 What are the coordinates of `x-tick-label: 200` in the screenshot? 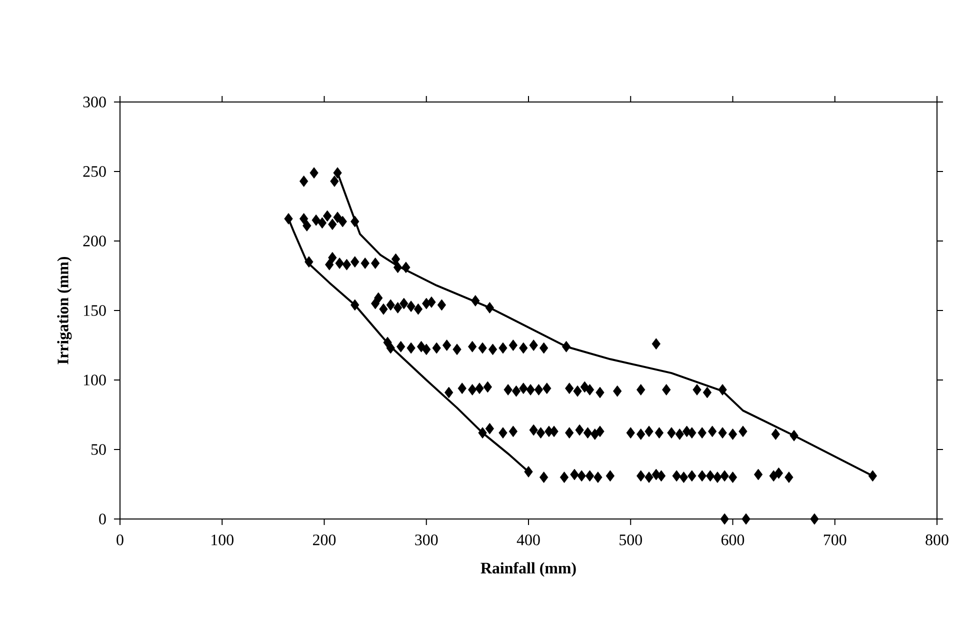 It's located at (324, 540).